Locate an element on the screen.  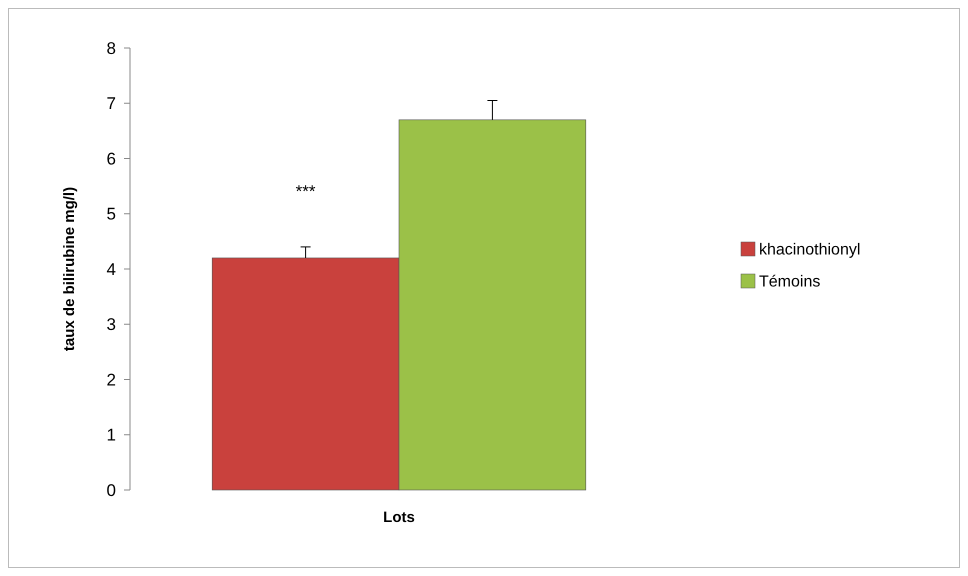
y-tick-label: 4 is located at coordinates (111, 269).